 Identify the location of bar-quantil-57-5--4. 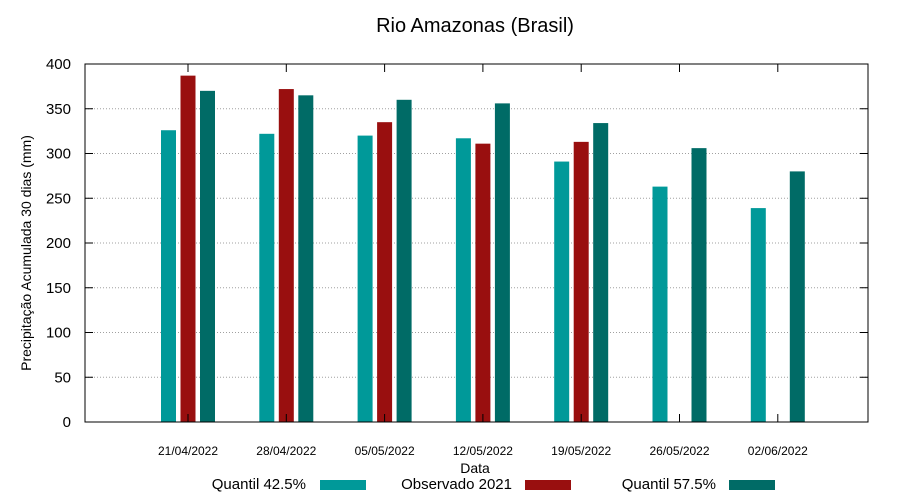
(601, 272).